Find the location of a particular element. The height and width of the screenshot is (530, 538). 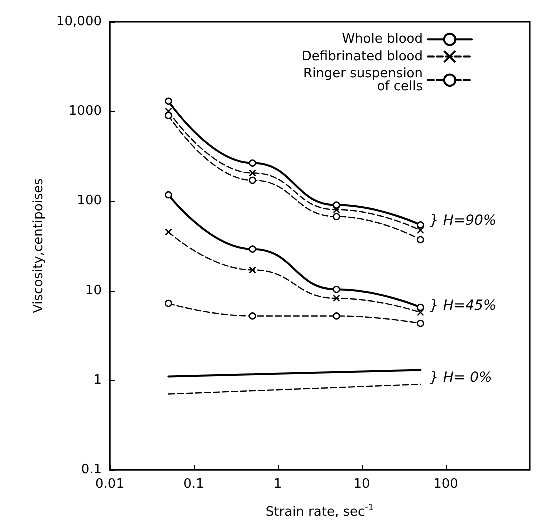

y-tick-label: 10 is located at coordinates (93, 290).